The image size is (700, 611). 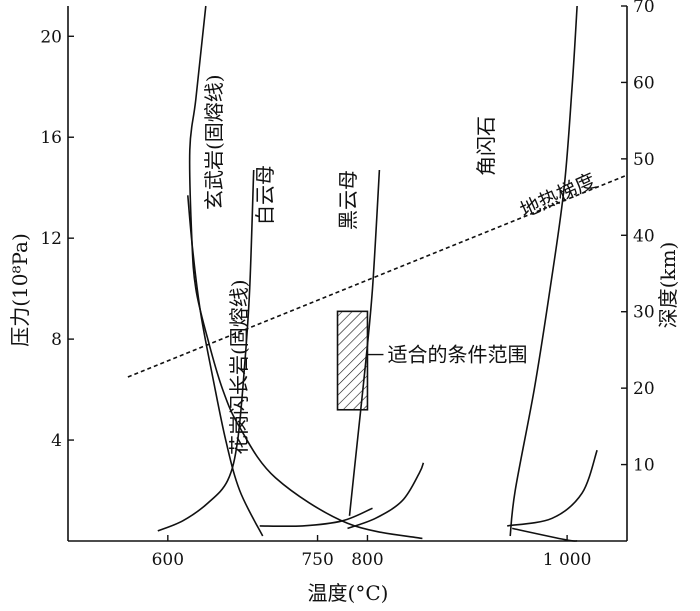 What do you see at coordinates (644, 160) in the screenshot?
I see `y-right-tick-label-4: 50` at bounding box center [644, 160].